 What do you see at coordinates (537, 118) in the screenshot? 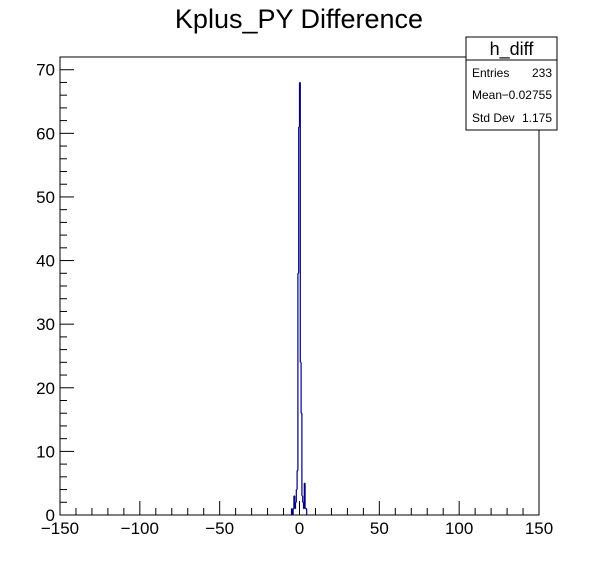
I see `stats-stddev-value: 1.175` at bounding box center [537, 118].